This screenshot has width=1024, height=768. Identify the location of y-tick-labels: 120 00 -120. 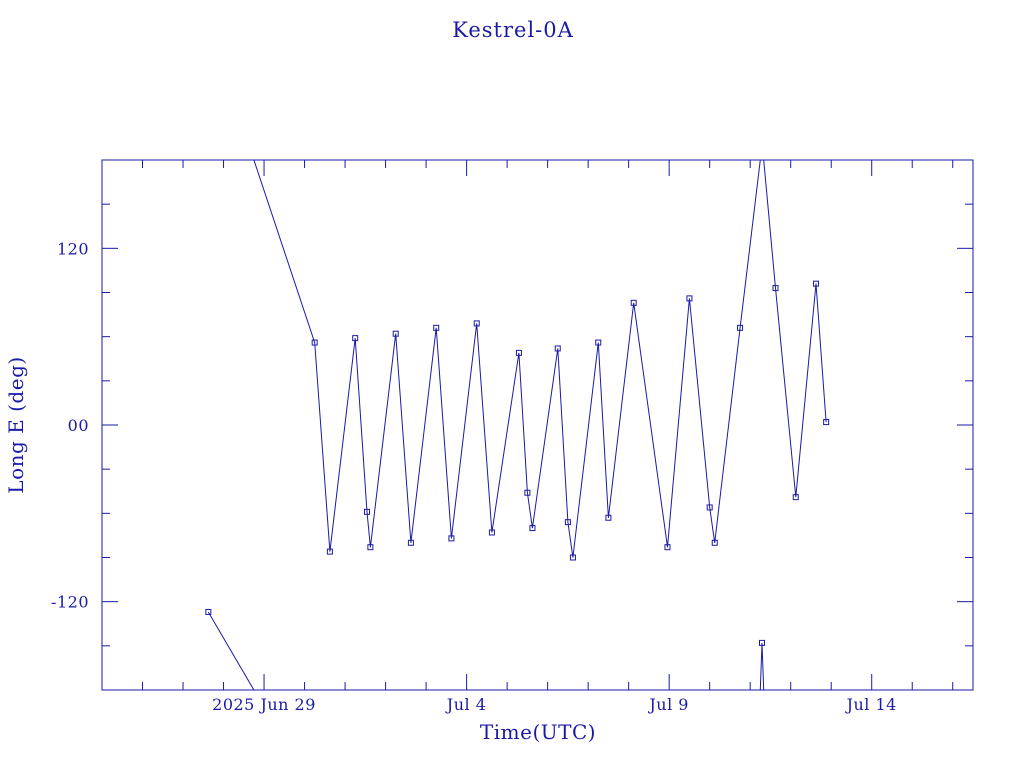
(70, 425).